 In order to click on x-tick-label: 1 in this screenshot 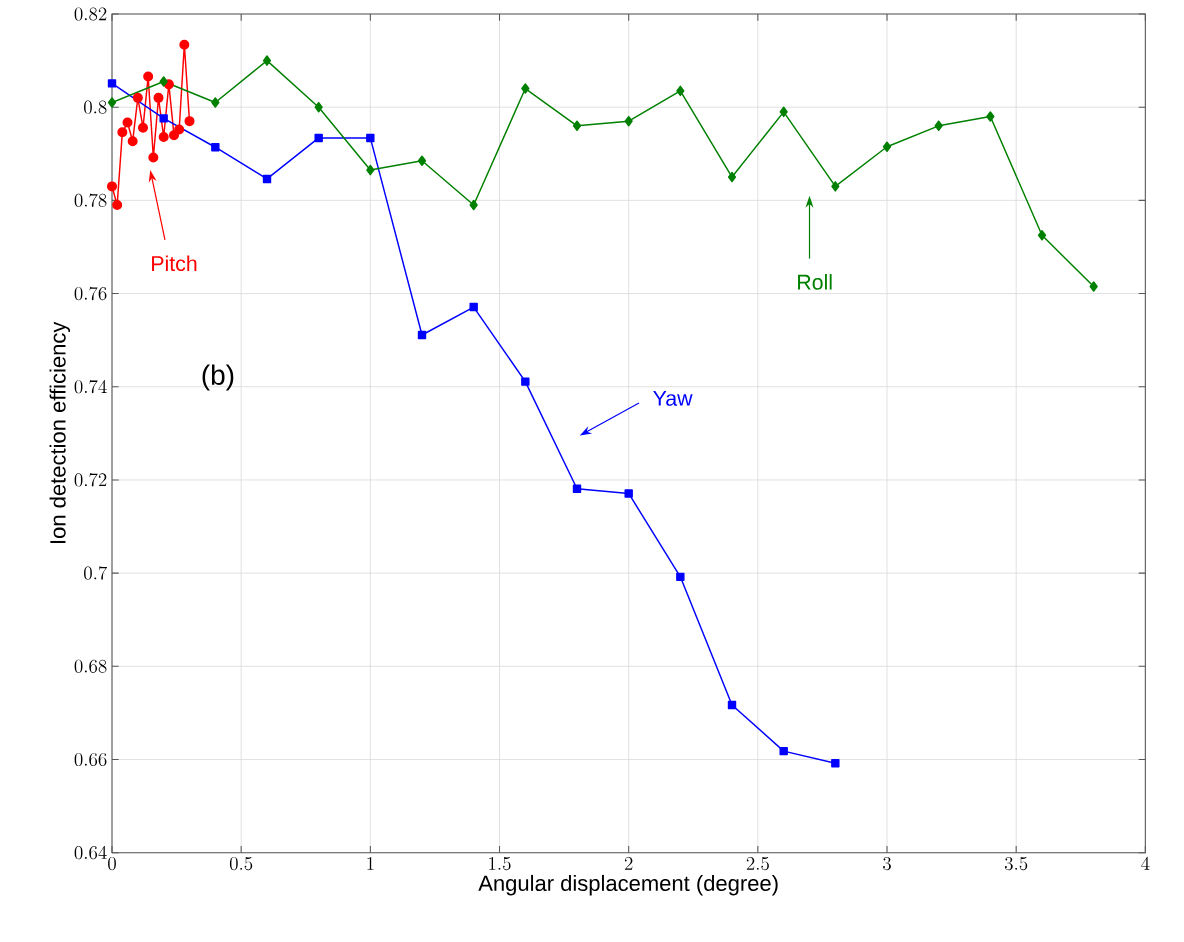, I will do `click(370, 863)`.